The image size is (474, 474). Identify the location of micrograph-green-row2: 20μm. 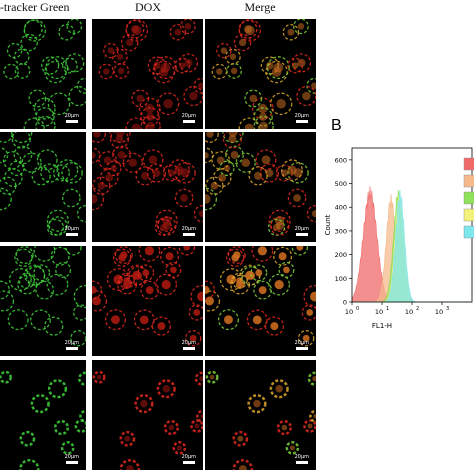
(43, 187).